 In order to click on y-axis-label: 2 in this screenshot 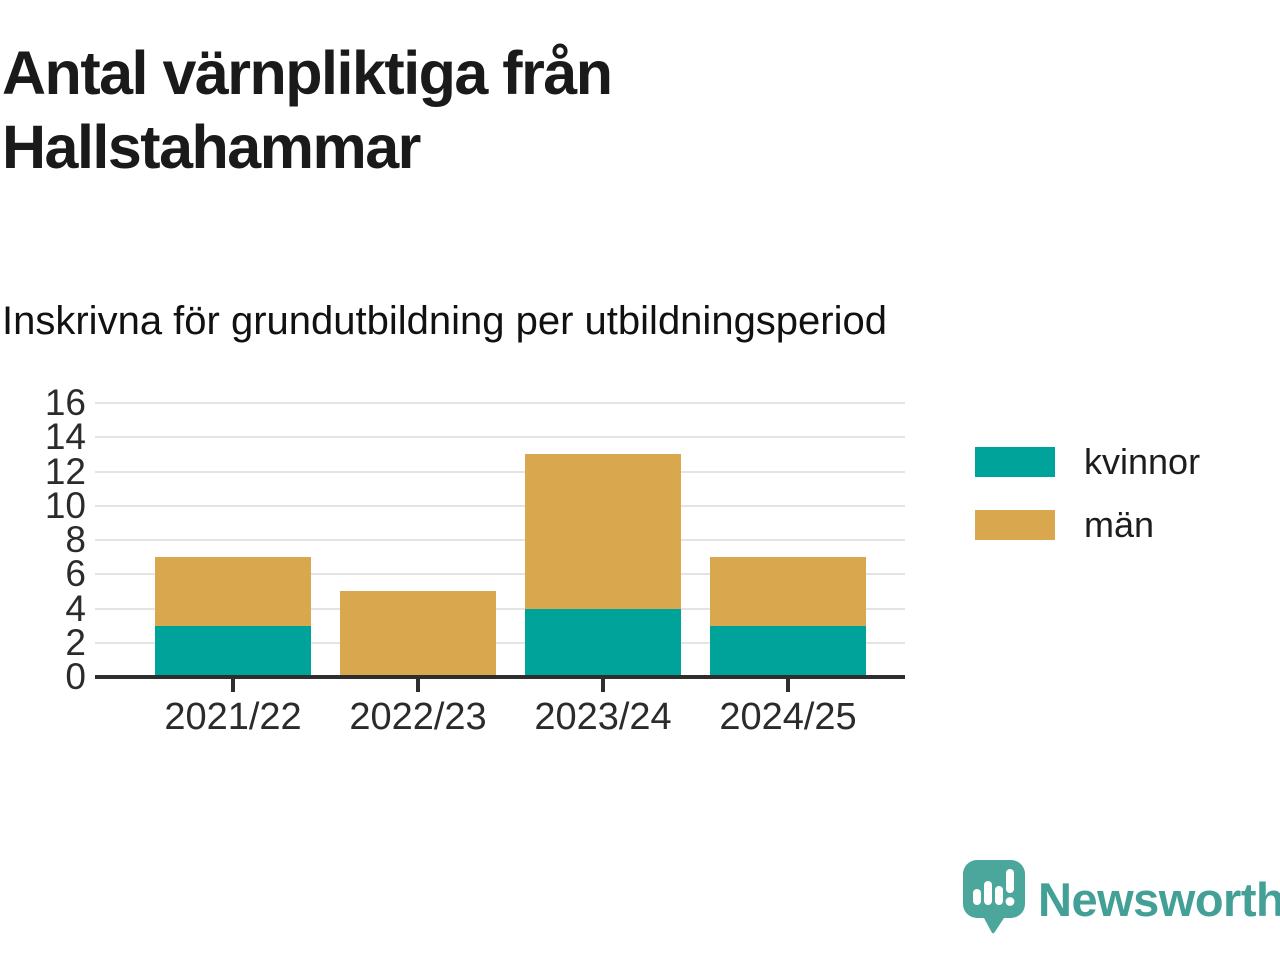, I will do `click(75, 642)`.